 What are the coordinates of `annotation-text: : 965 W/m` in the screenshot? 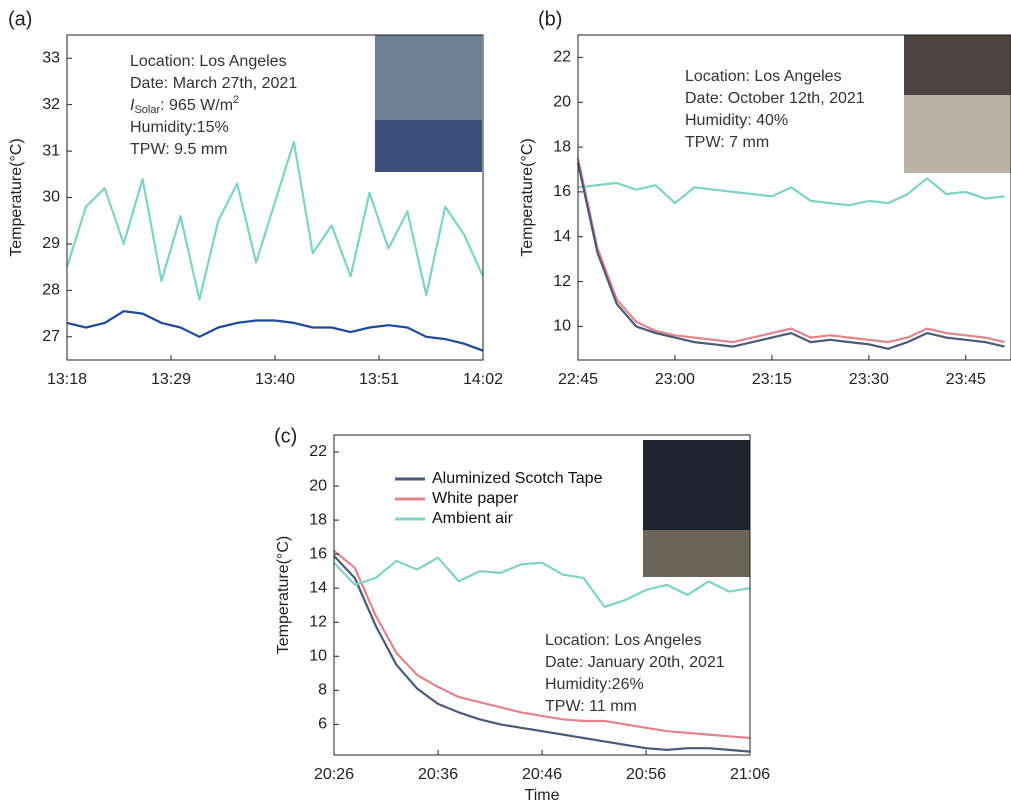 It's located at (196, 105).